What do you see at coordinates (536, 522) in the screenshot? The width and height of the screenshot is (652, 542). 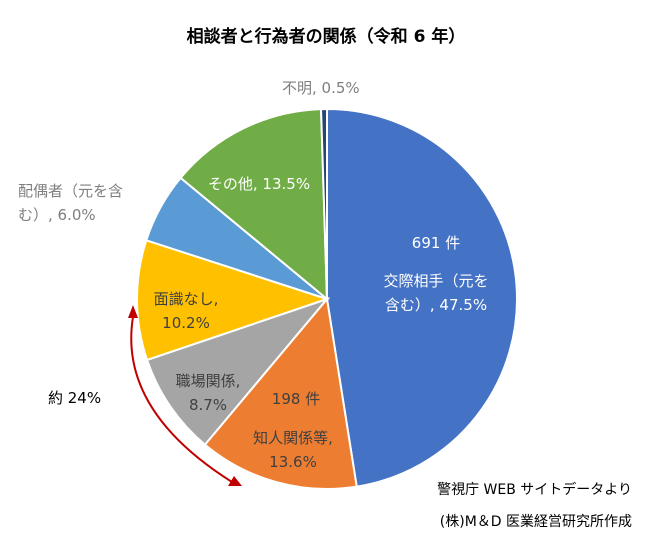 I see `source-line-2: (株)M＆D 医業経営研究所作成` at bounding box center [536, 522].